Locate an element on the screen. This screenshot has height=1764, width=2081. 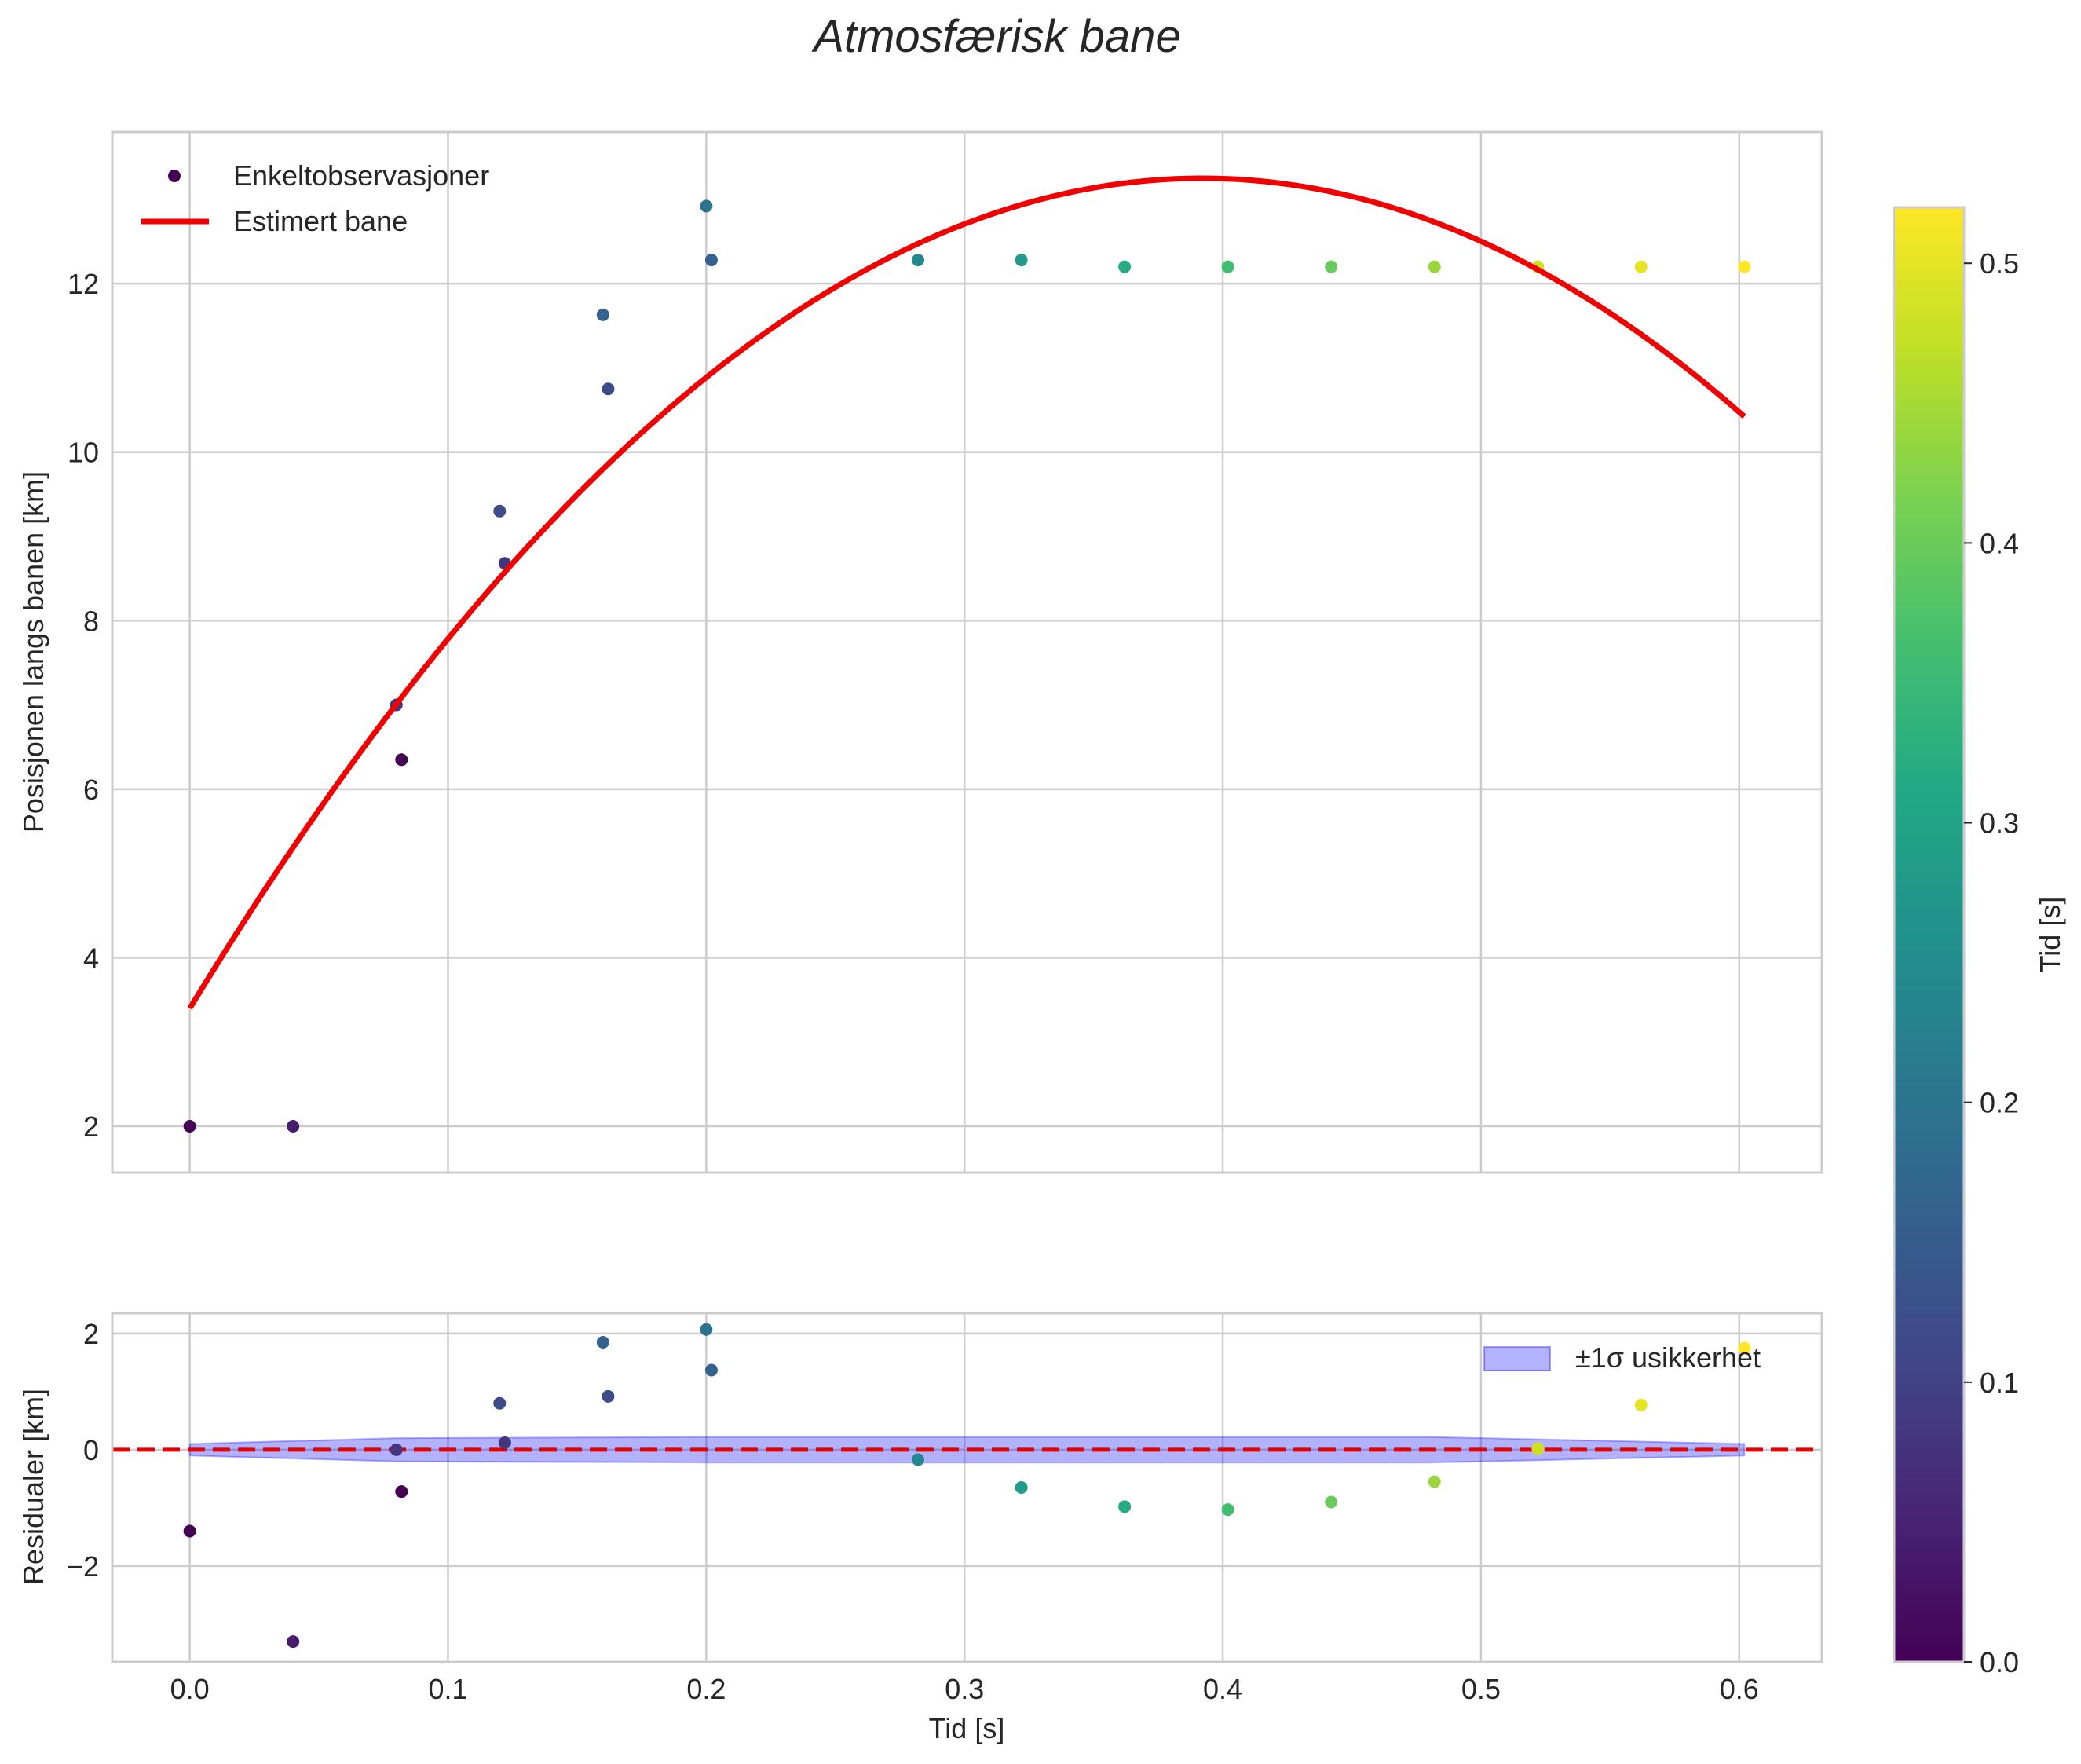
colorbar: 0.0 0.1 0.2 0.3 0.4 0.5 Tid [s] is located at coordinates (1979, 942).